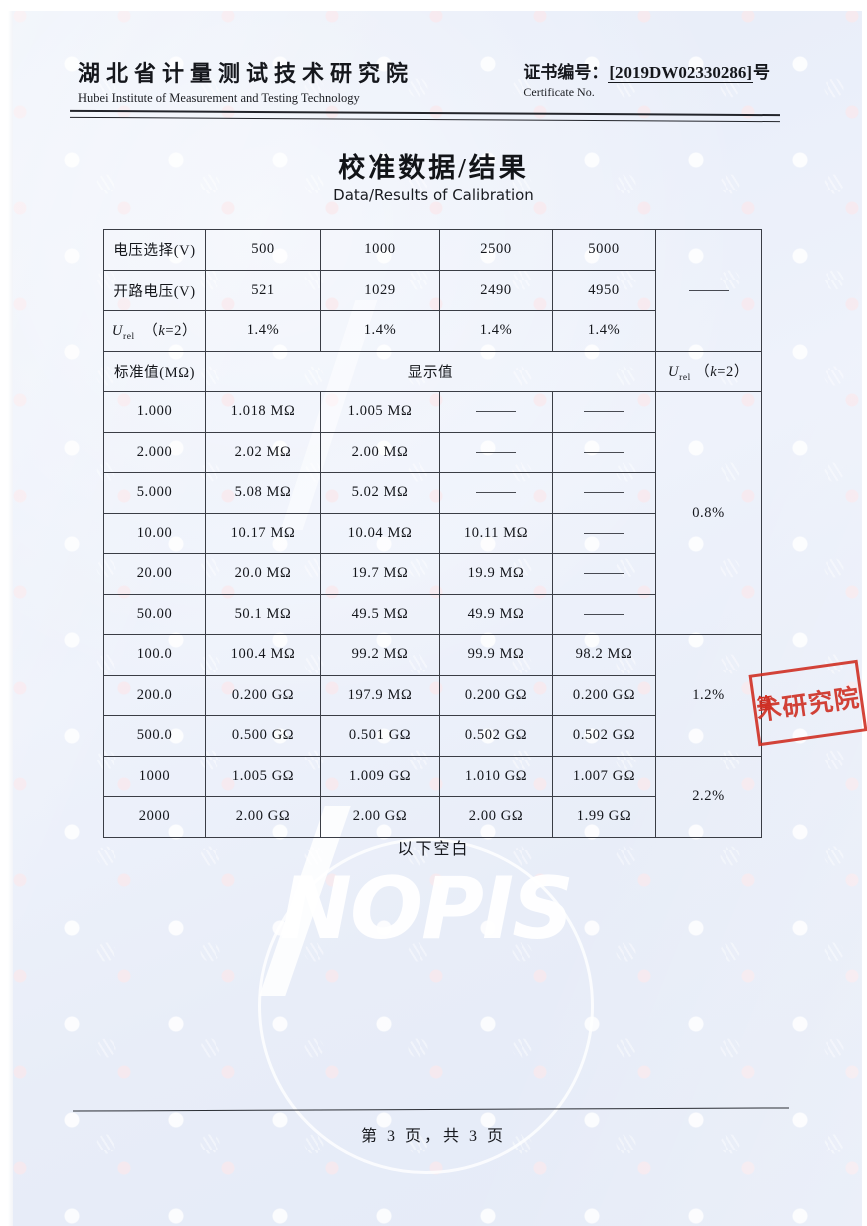  What do you see at coordinates (380, 493) in the screenshot?
I see `displayed-value-1: 5.02 MΩ` at bounding box center [380, 493].